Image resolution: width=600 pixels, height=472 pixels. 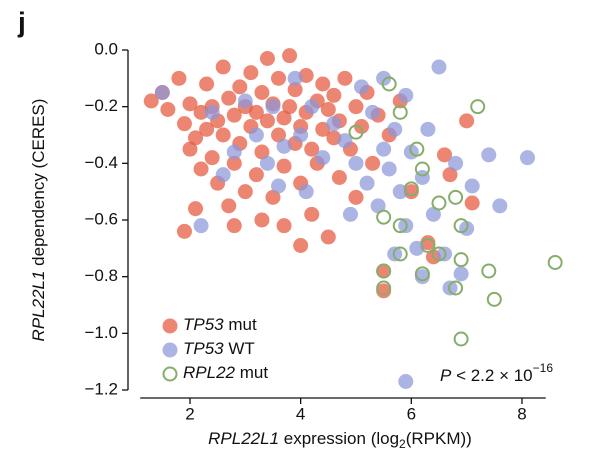 What do you see at coordinates (106, 48) in the screenshot?
I see `y-tick-label: 0.0` at bounding box center [106, 48].